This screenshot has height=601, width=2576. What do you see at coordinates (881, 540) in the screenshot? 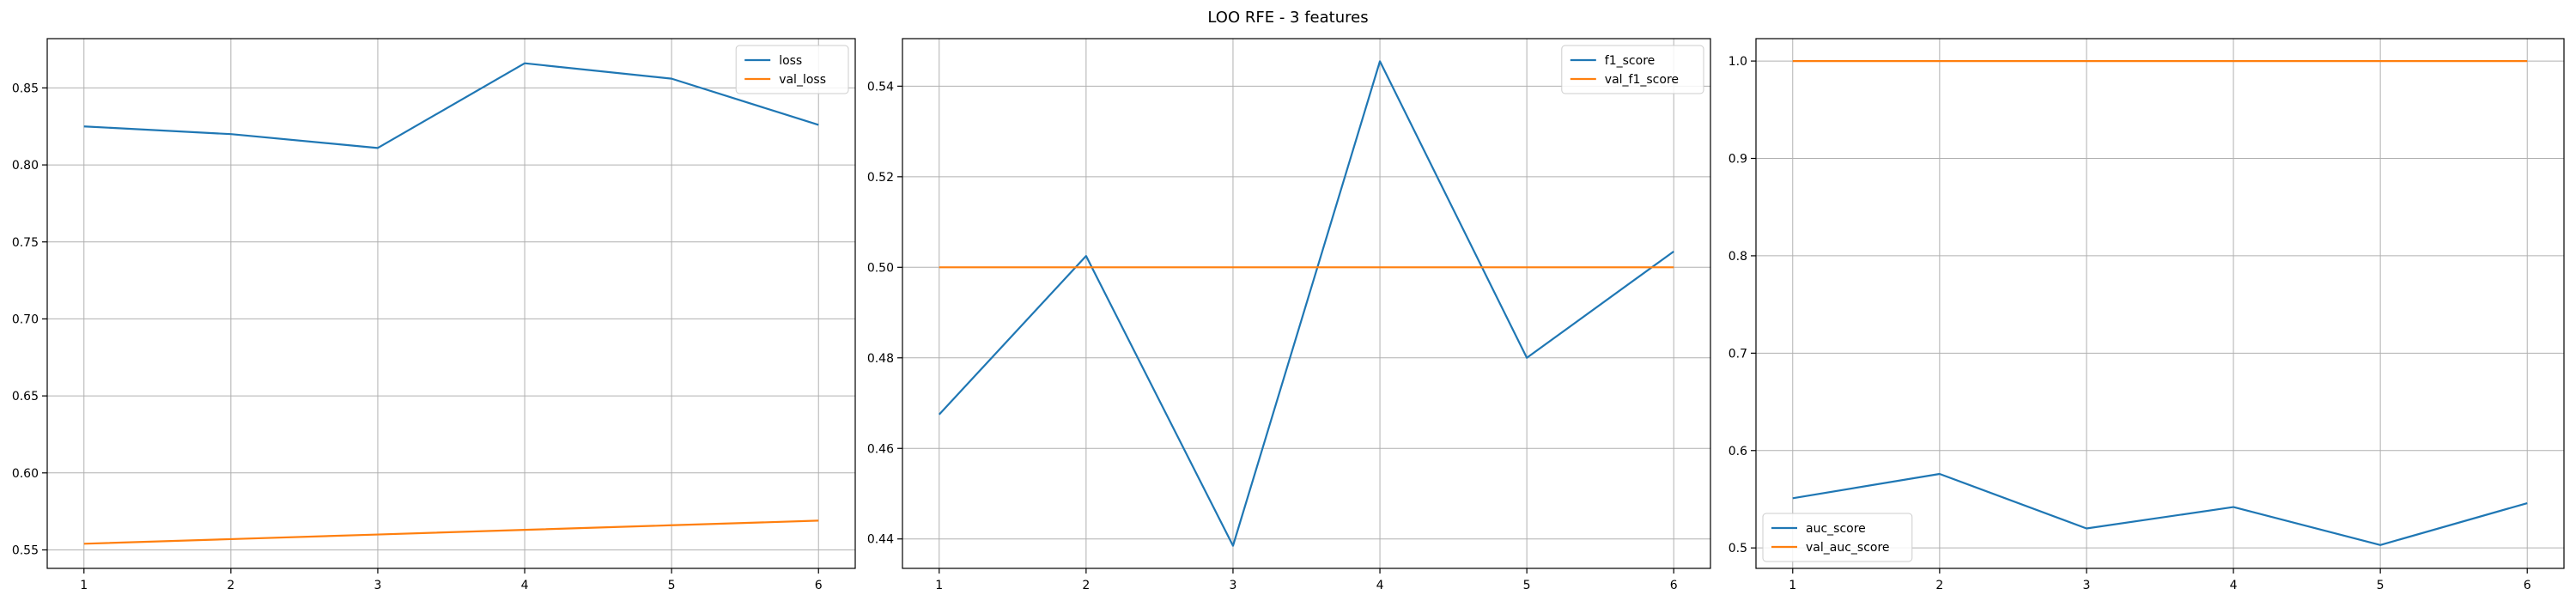
I see `f1-score-y-tick-label: 0.44` at bounding box center [881, 540].